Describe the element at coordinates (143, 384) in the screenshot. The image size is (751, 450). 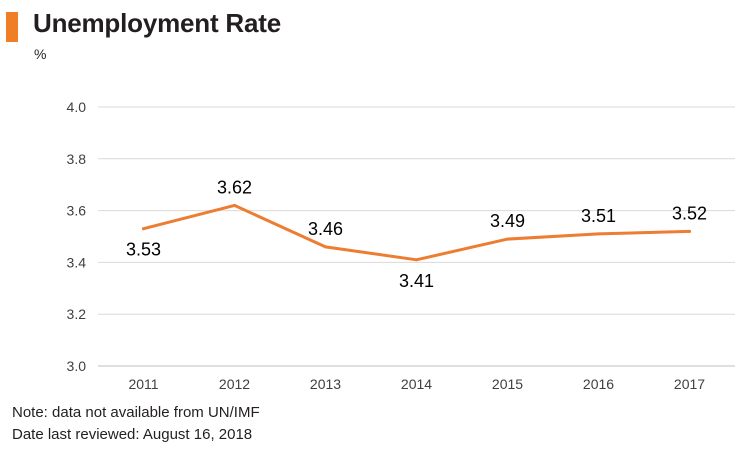
I see `x-tick-label: 2011` at that location.